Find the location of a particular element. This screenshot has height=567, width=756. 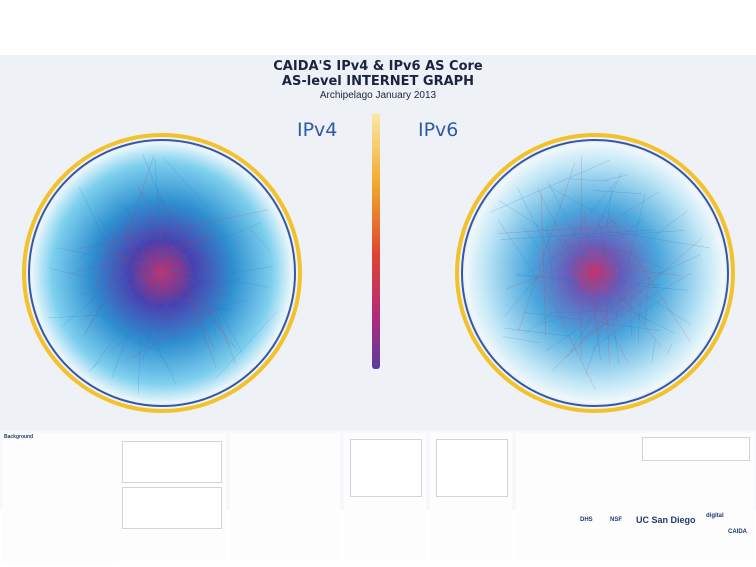

title-line-1: CAIDA'S IPv4 & IPv6 AS Core is located at coordinates (378, 66).